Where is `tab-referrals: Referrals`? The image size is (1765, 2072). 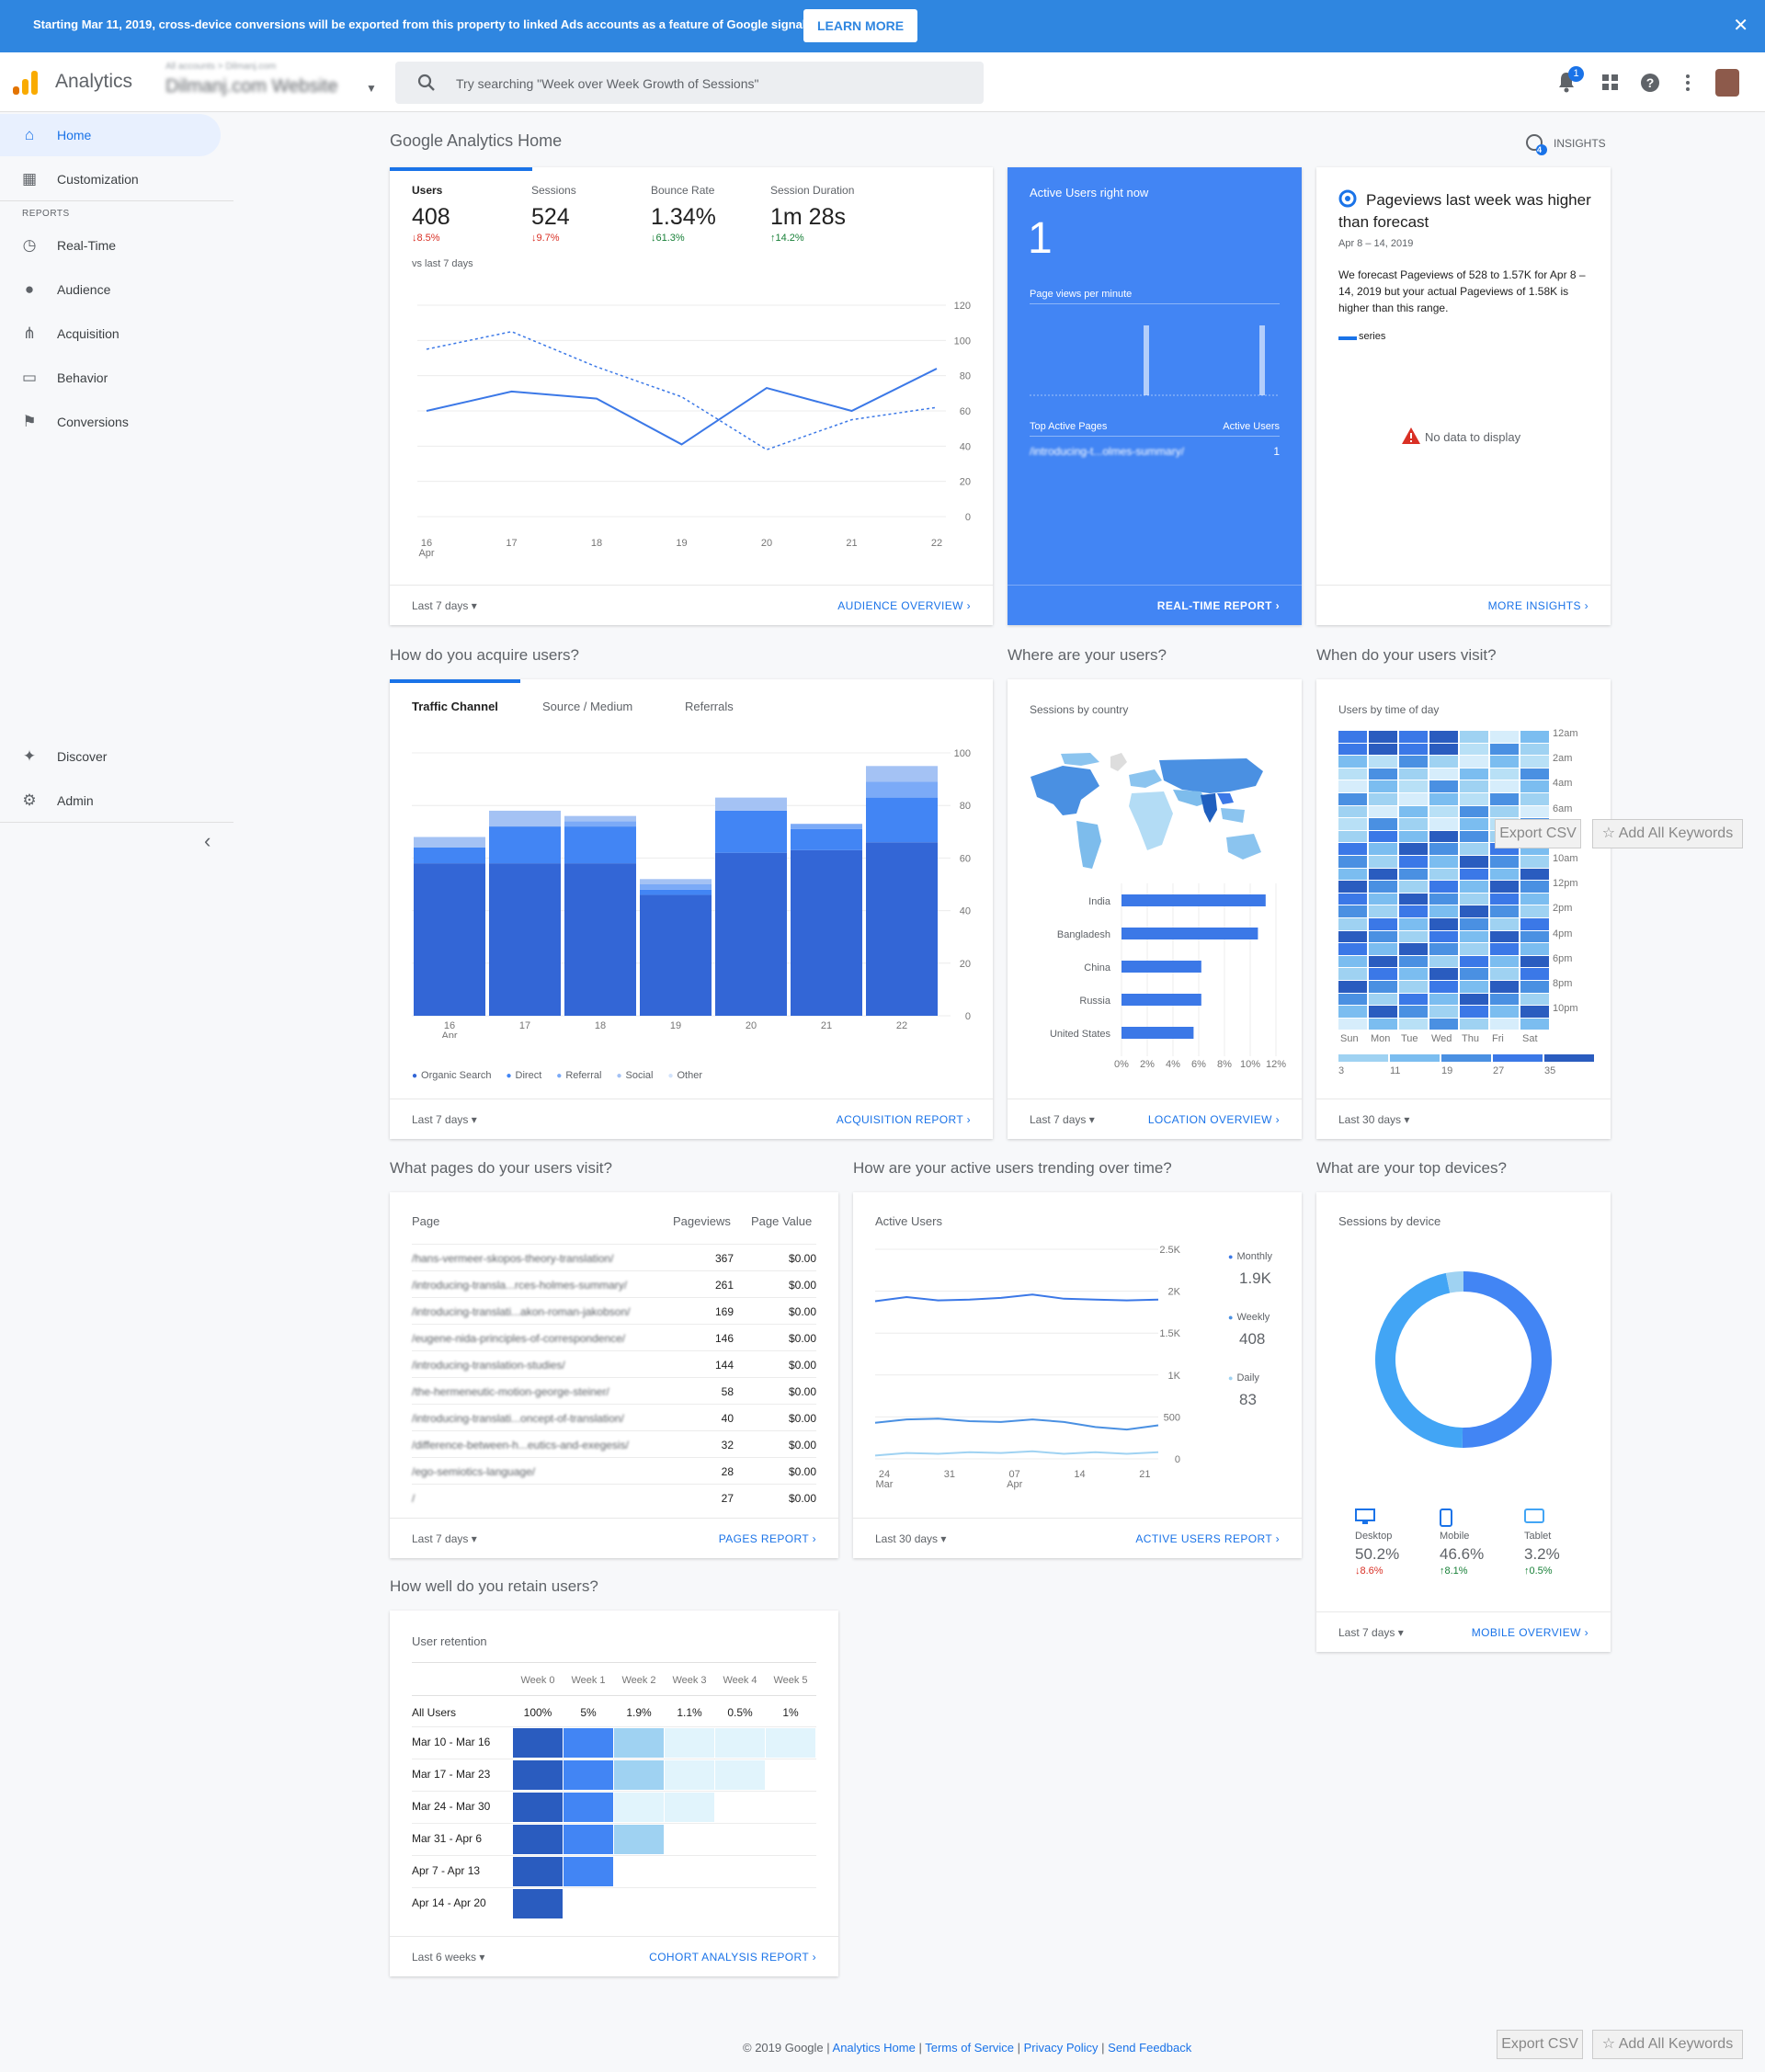 tab-referrals: Referrals is located at coordinates (710, 706).